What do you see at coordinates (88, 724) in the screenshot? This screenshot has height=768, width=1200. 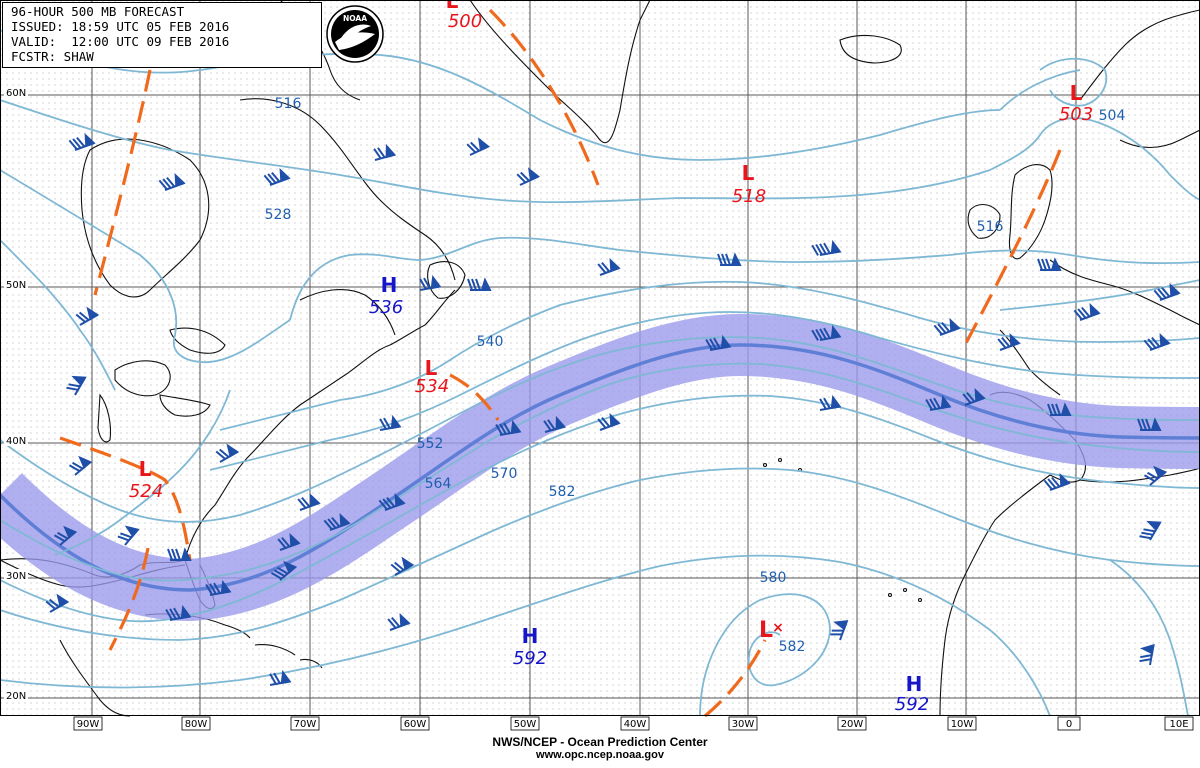 I see `lon-label-90w: 90W` at bounding box center [88, 724].